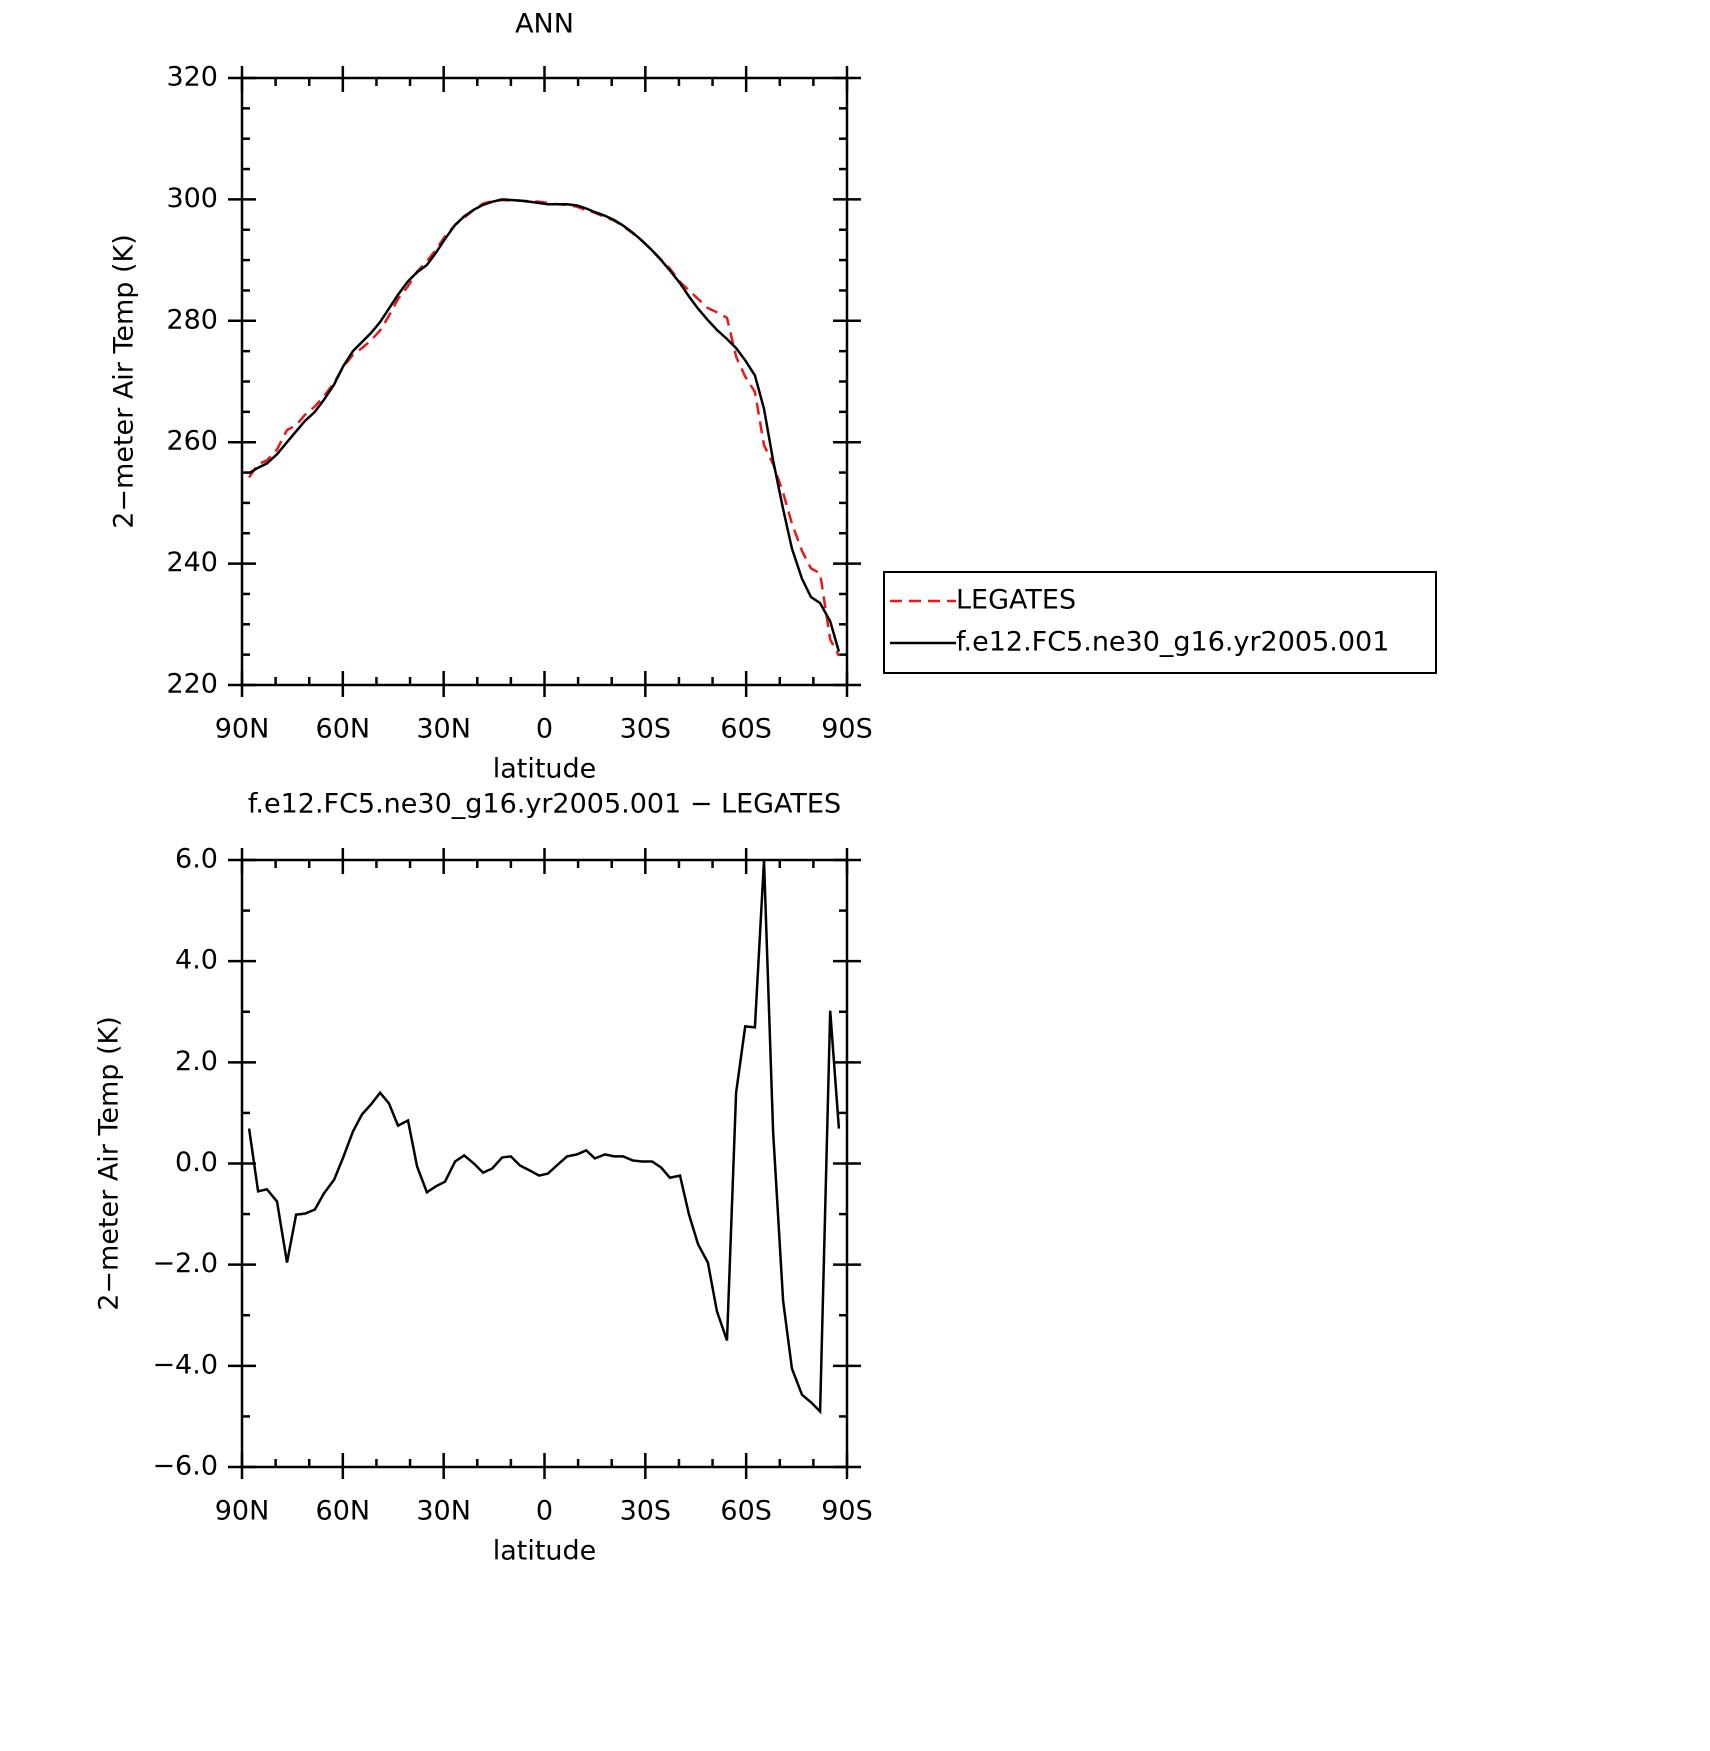  Describe the element at coordinates (196, 859) in the screenshot. I see `y-tick-label: 6.0` at that location.